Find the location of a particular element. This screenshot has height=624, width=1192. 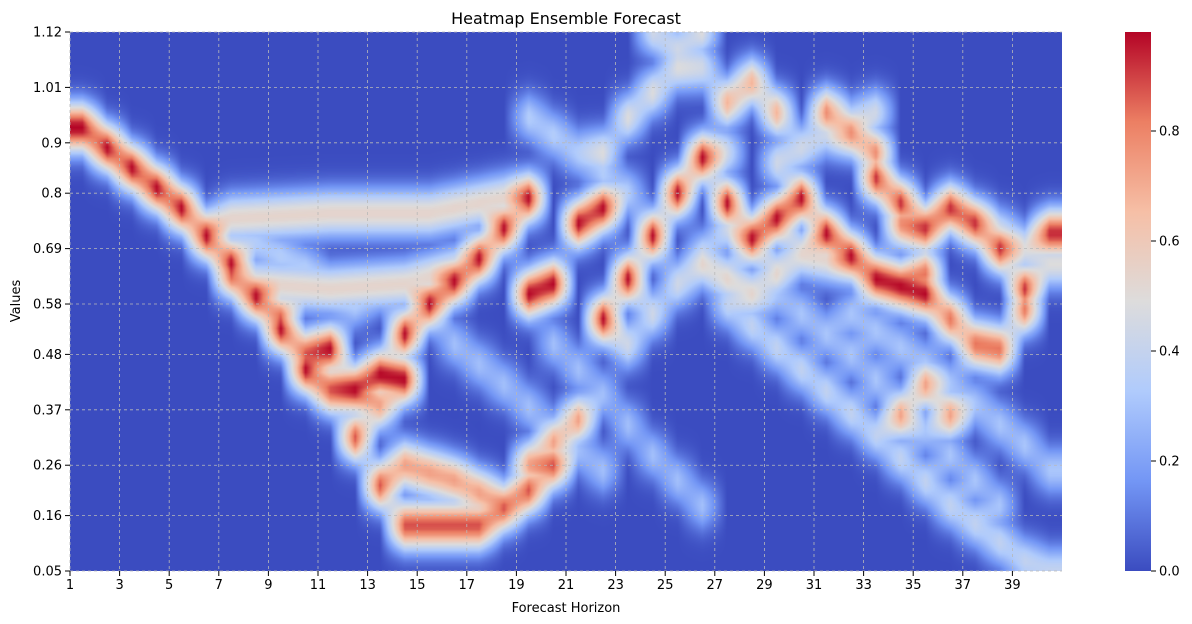

colorbar-tick-label: 0.6 is located at coordinates (1169, 242).